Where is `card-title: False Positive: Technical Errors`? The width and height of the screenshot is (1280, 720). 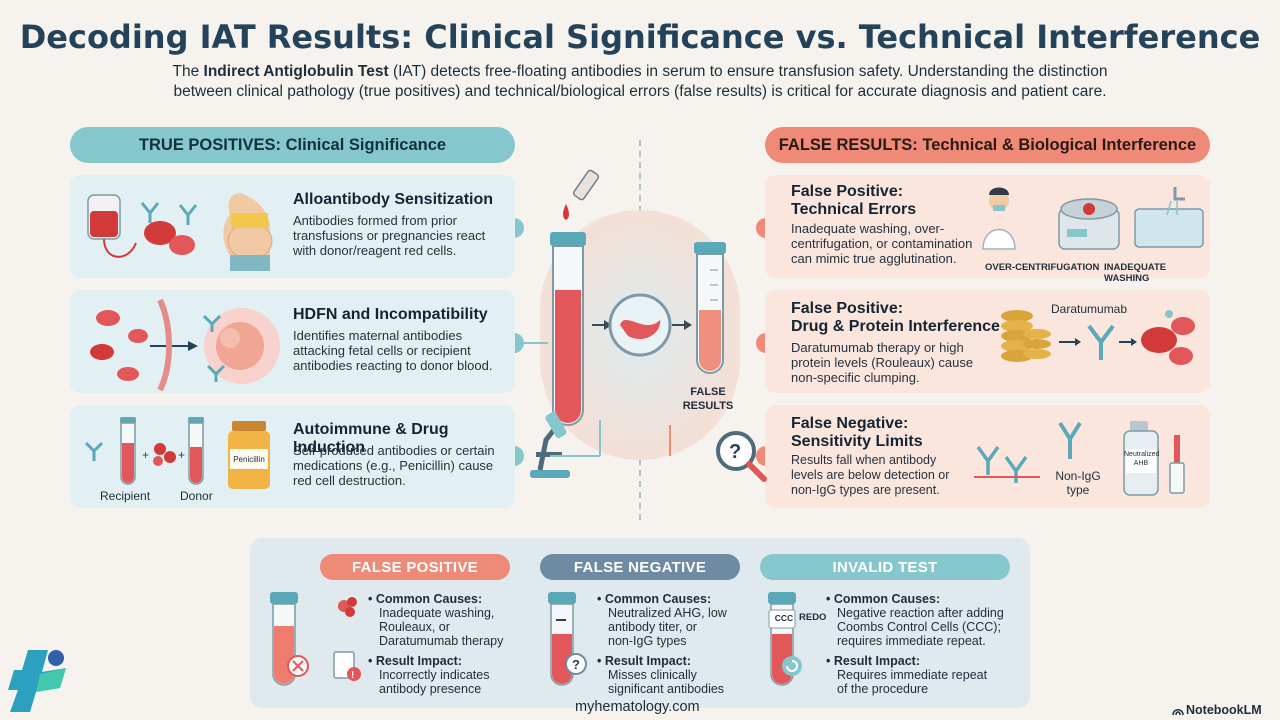
card-title: False Positive: Technical Errors is located at coordinates (854, 200).